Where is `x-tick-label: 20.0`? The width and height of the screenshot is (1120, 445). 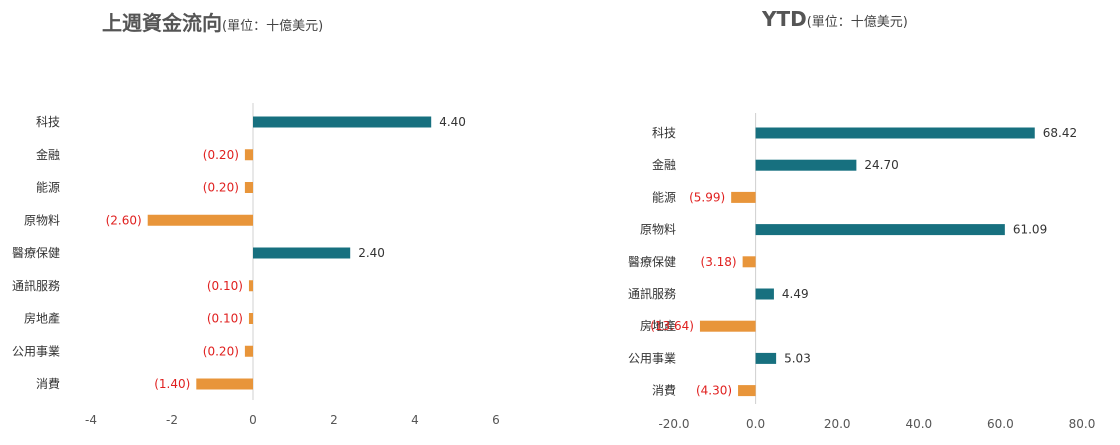 x-tick-label: 20.0 is located at coordinates (837, 424).